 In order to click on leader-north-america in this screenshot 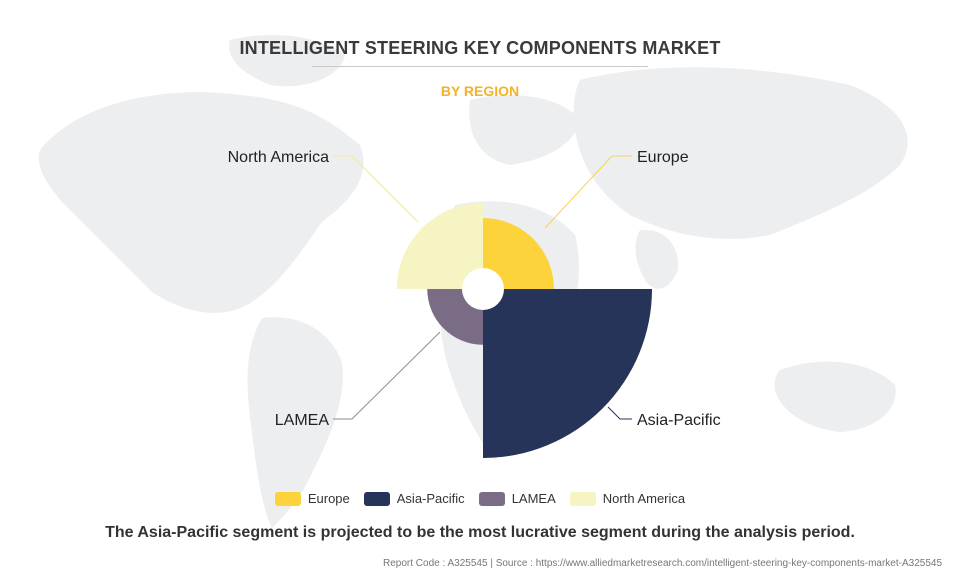, I will do `click(376, 189)`.